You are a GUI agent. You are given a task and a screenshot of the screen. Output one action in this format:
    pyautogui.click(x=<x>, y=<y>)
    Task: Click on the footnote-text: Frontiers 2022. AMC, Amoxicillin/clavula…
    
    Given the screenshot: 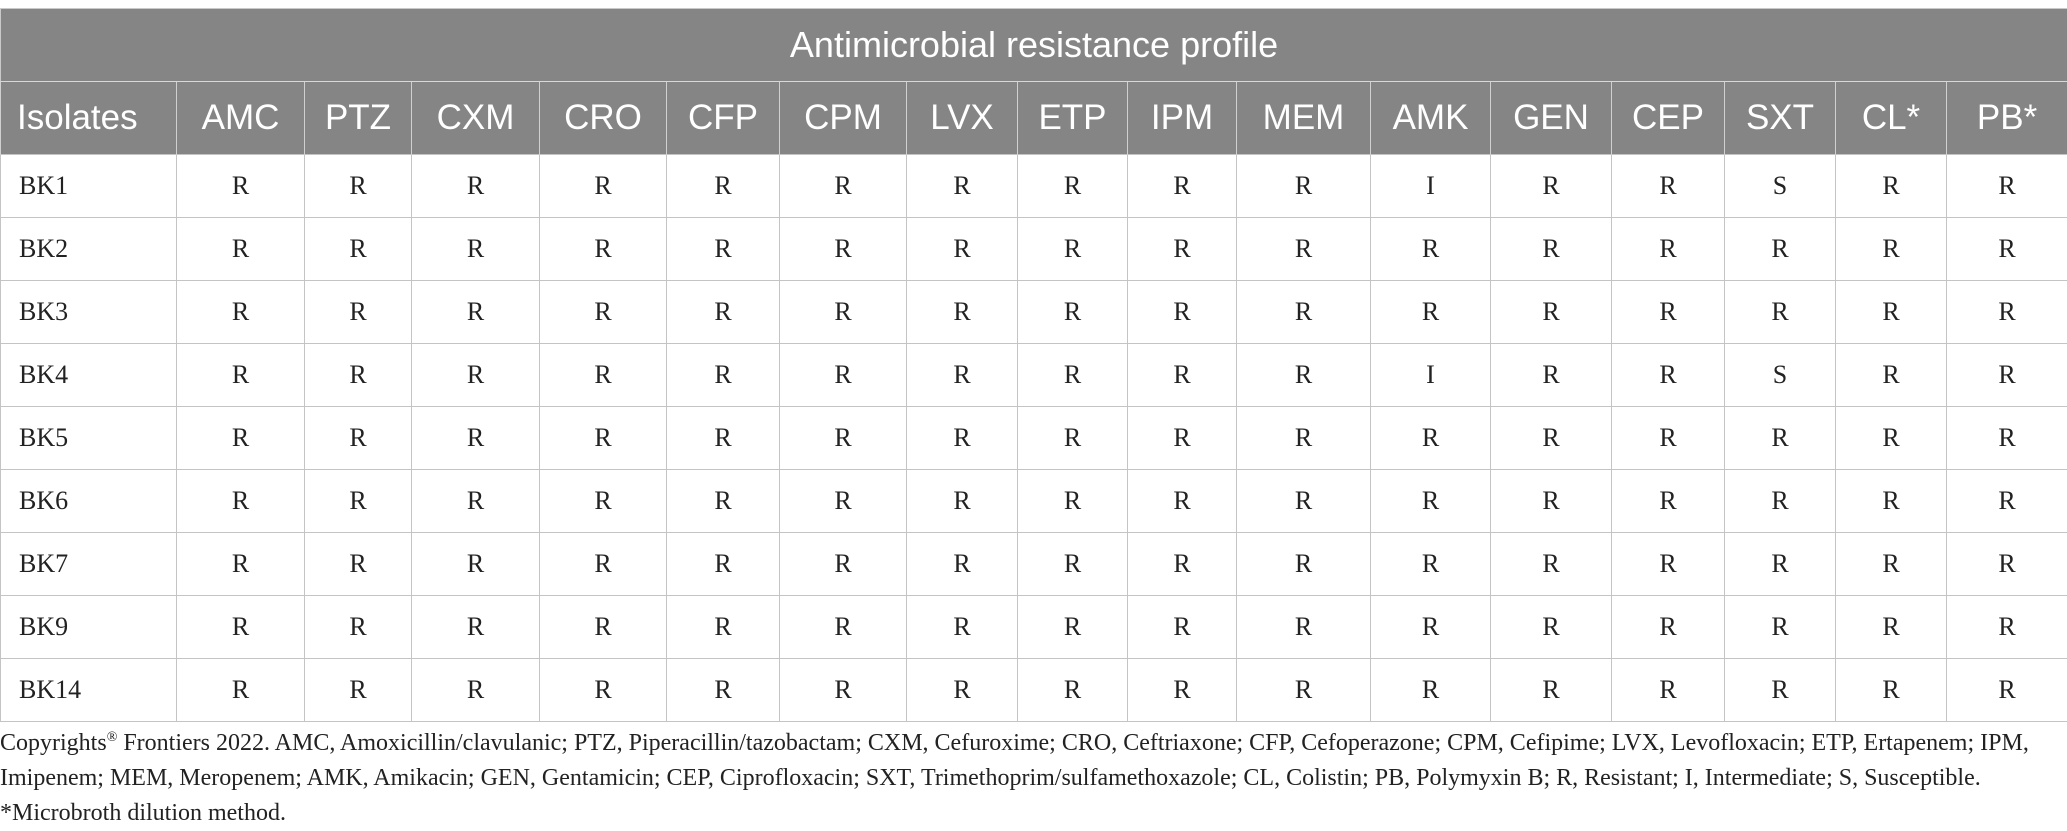 What is the action you would take?
    pyautogui.click(x=1014, y=778)
    